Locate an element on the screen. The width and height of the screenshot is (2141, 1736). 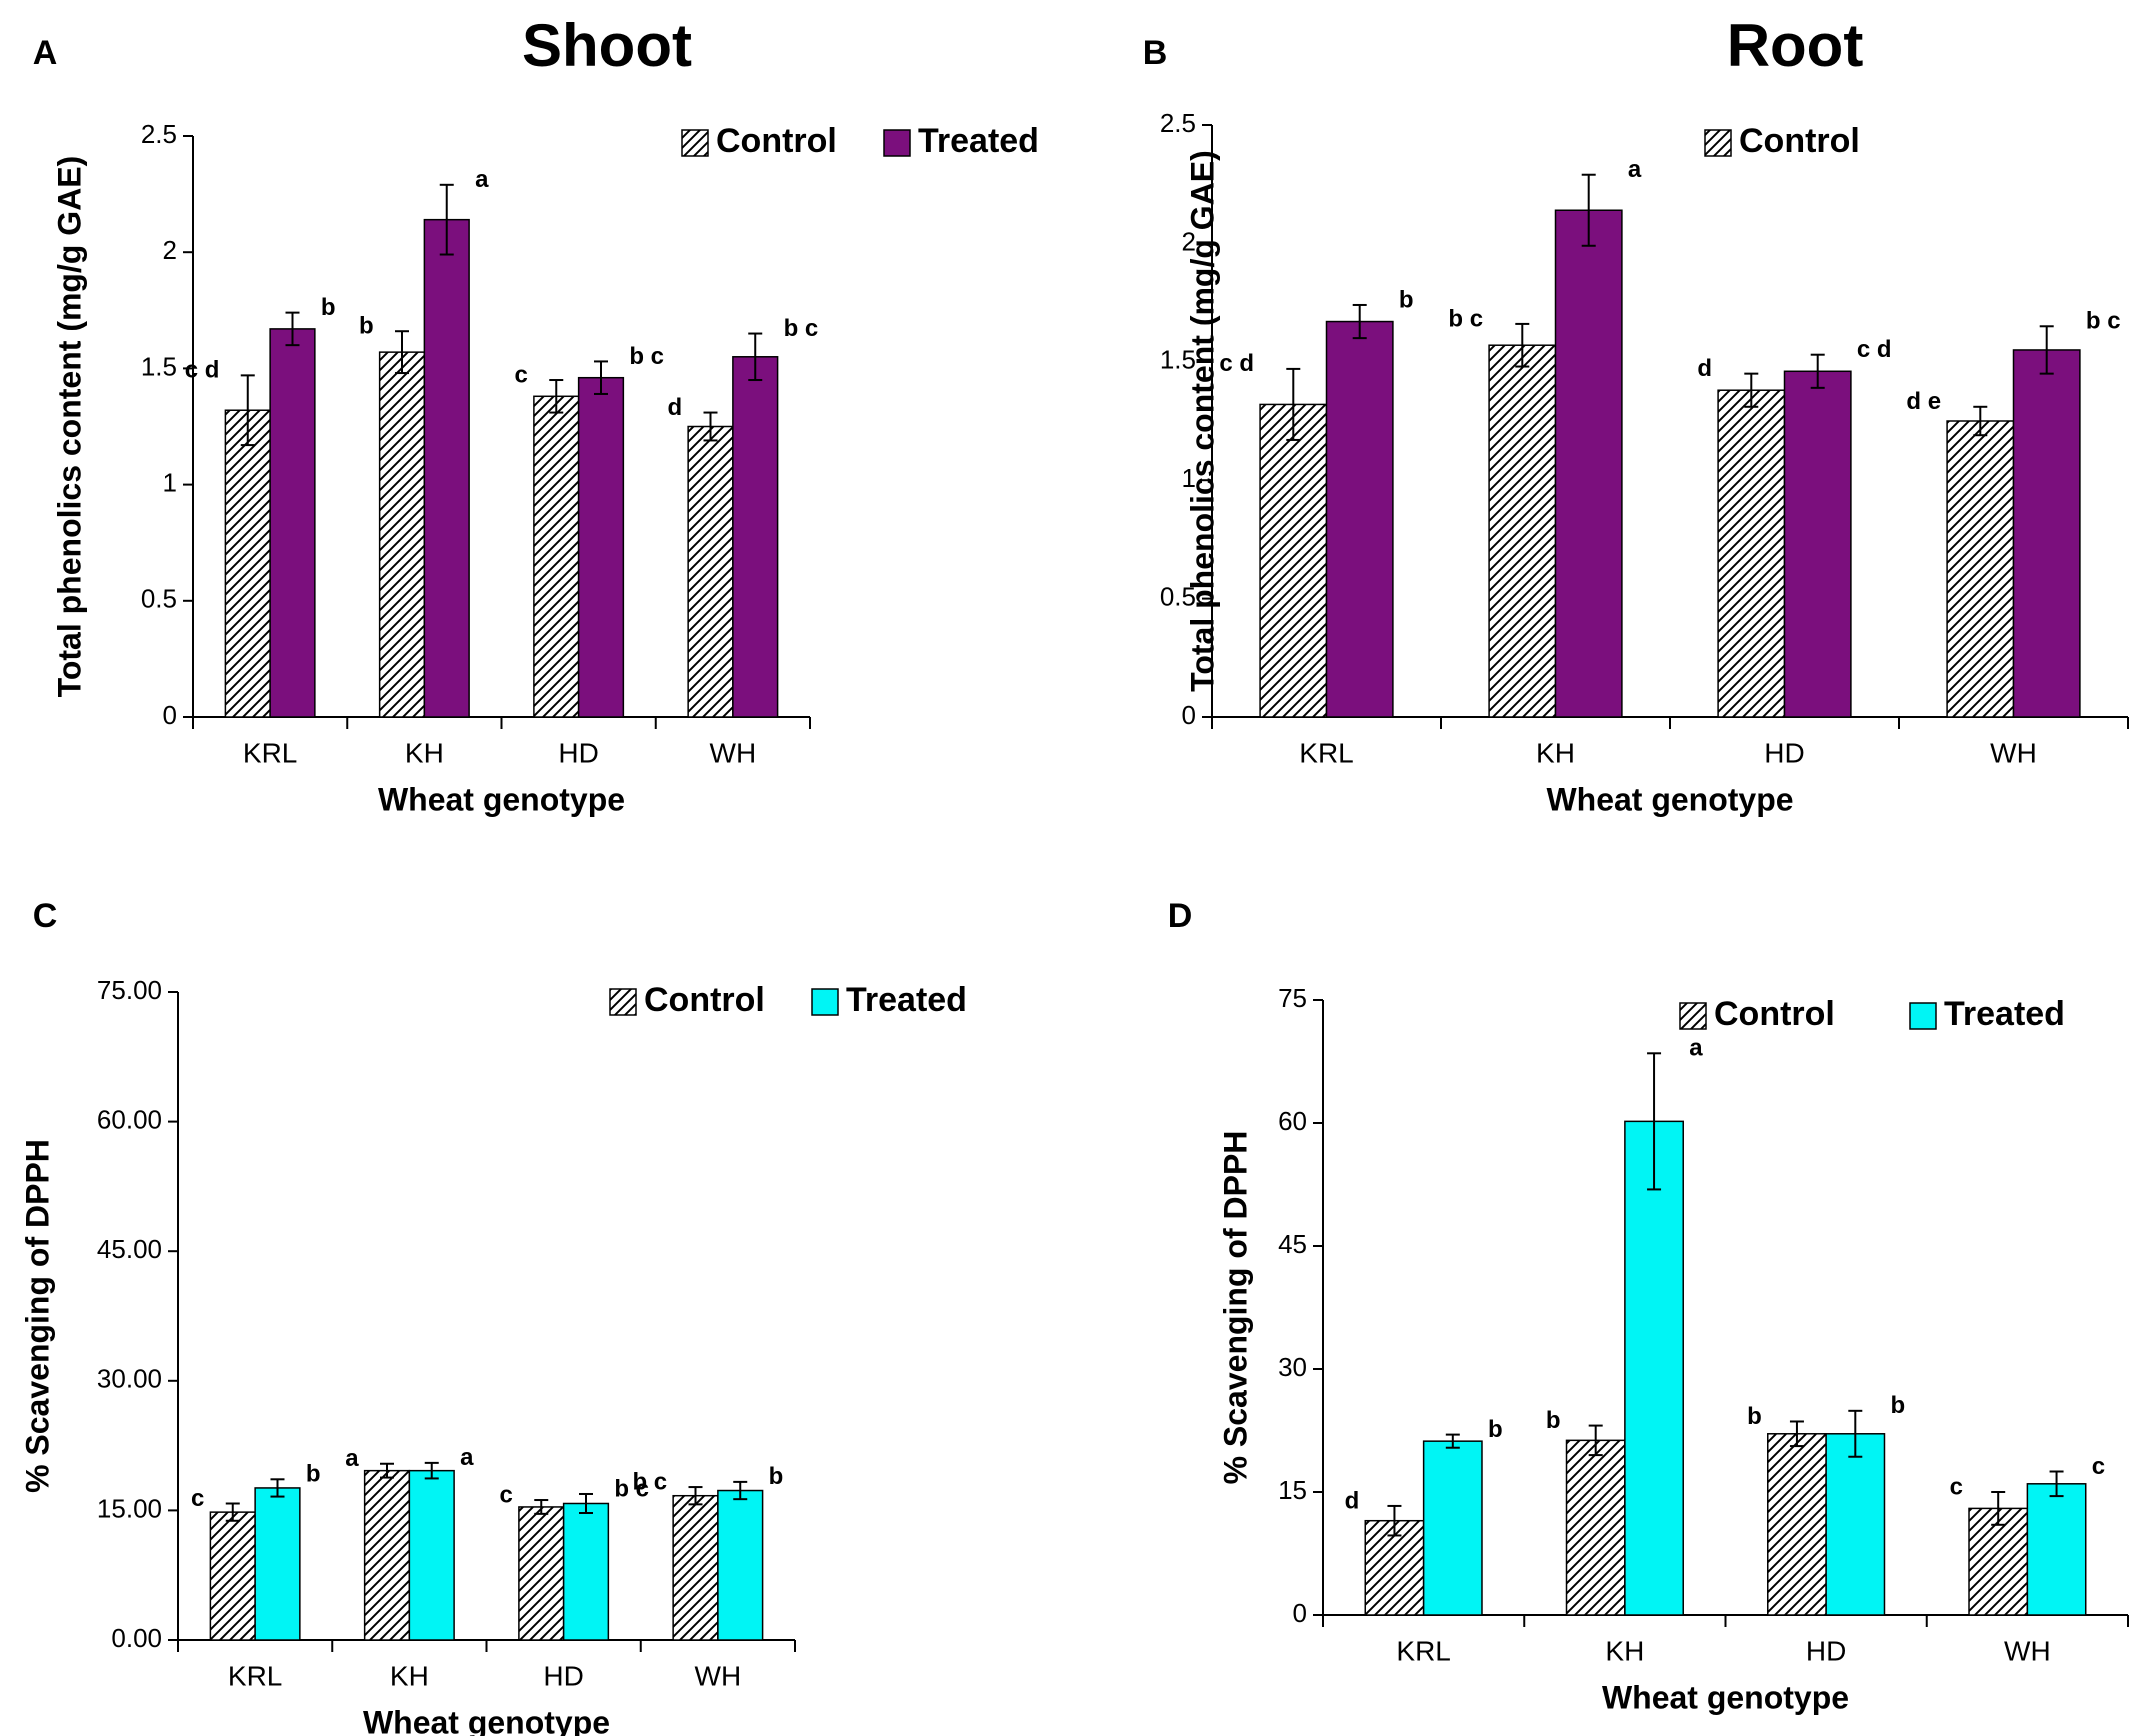
y-tick-label: 60.00 is located at coordinates (129, 1119).